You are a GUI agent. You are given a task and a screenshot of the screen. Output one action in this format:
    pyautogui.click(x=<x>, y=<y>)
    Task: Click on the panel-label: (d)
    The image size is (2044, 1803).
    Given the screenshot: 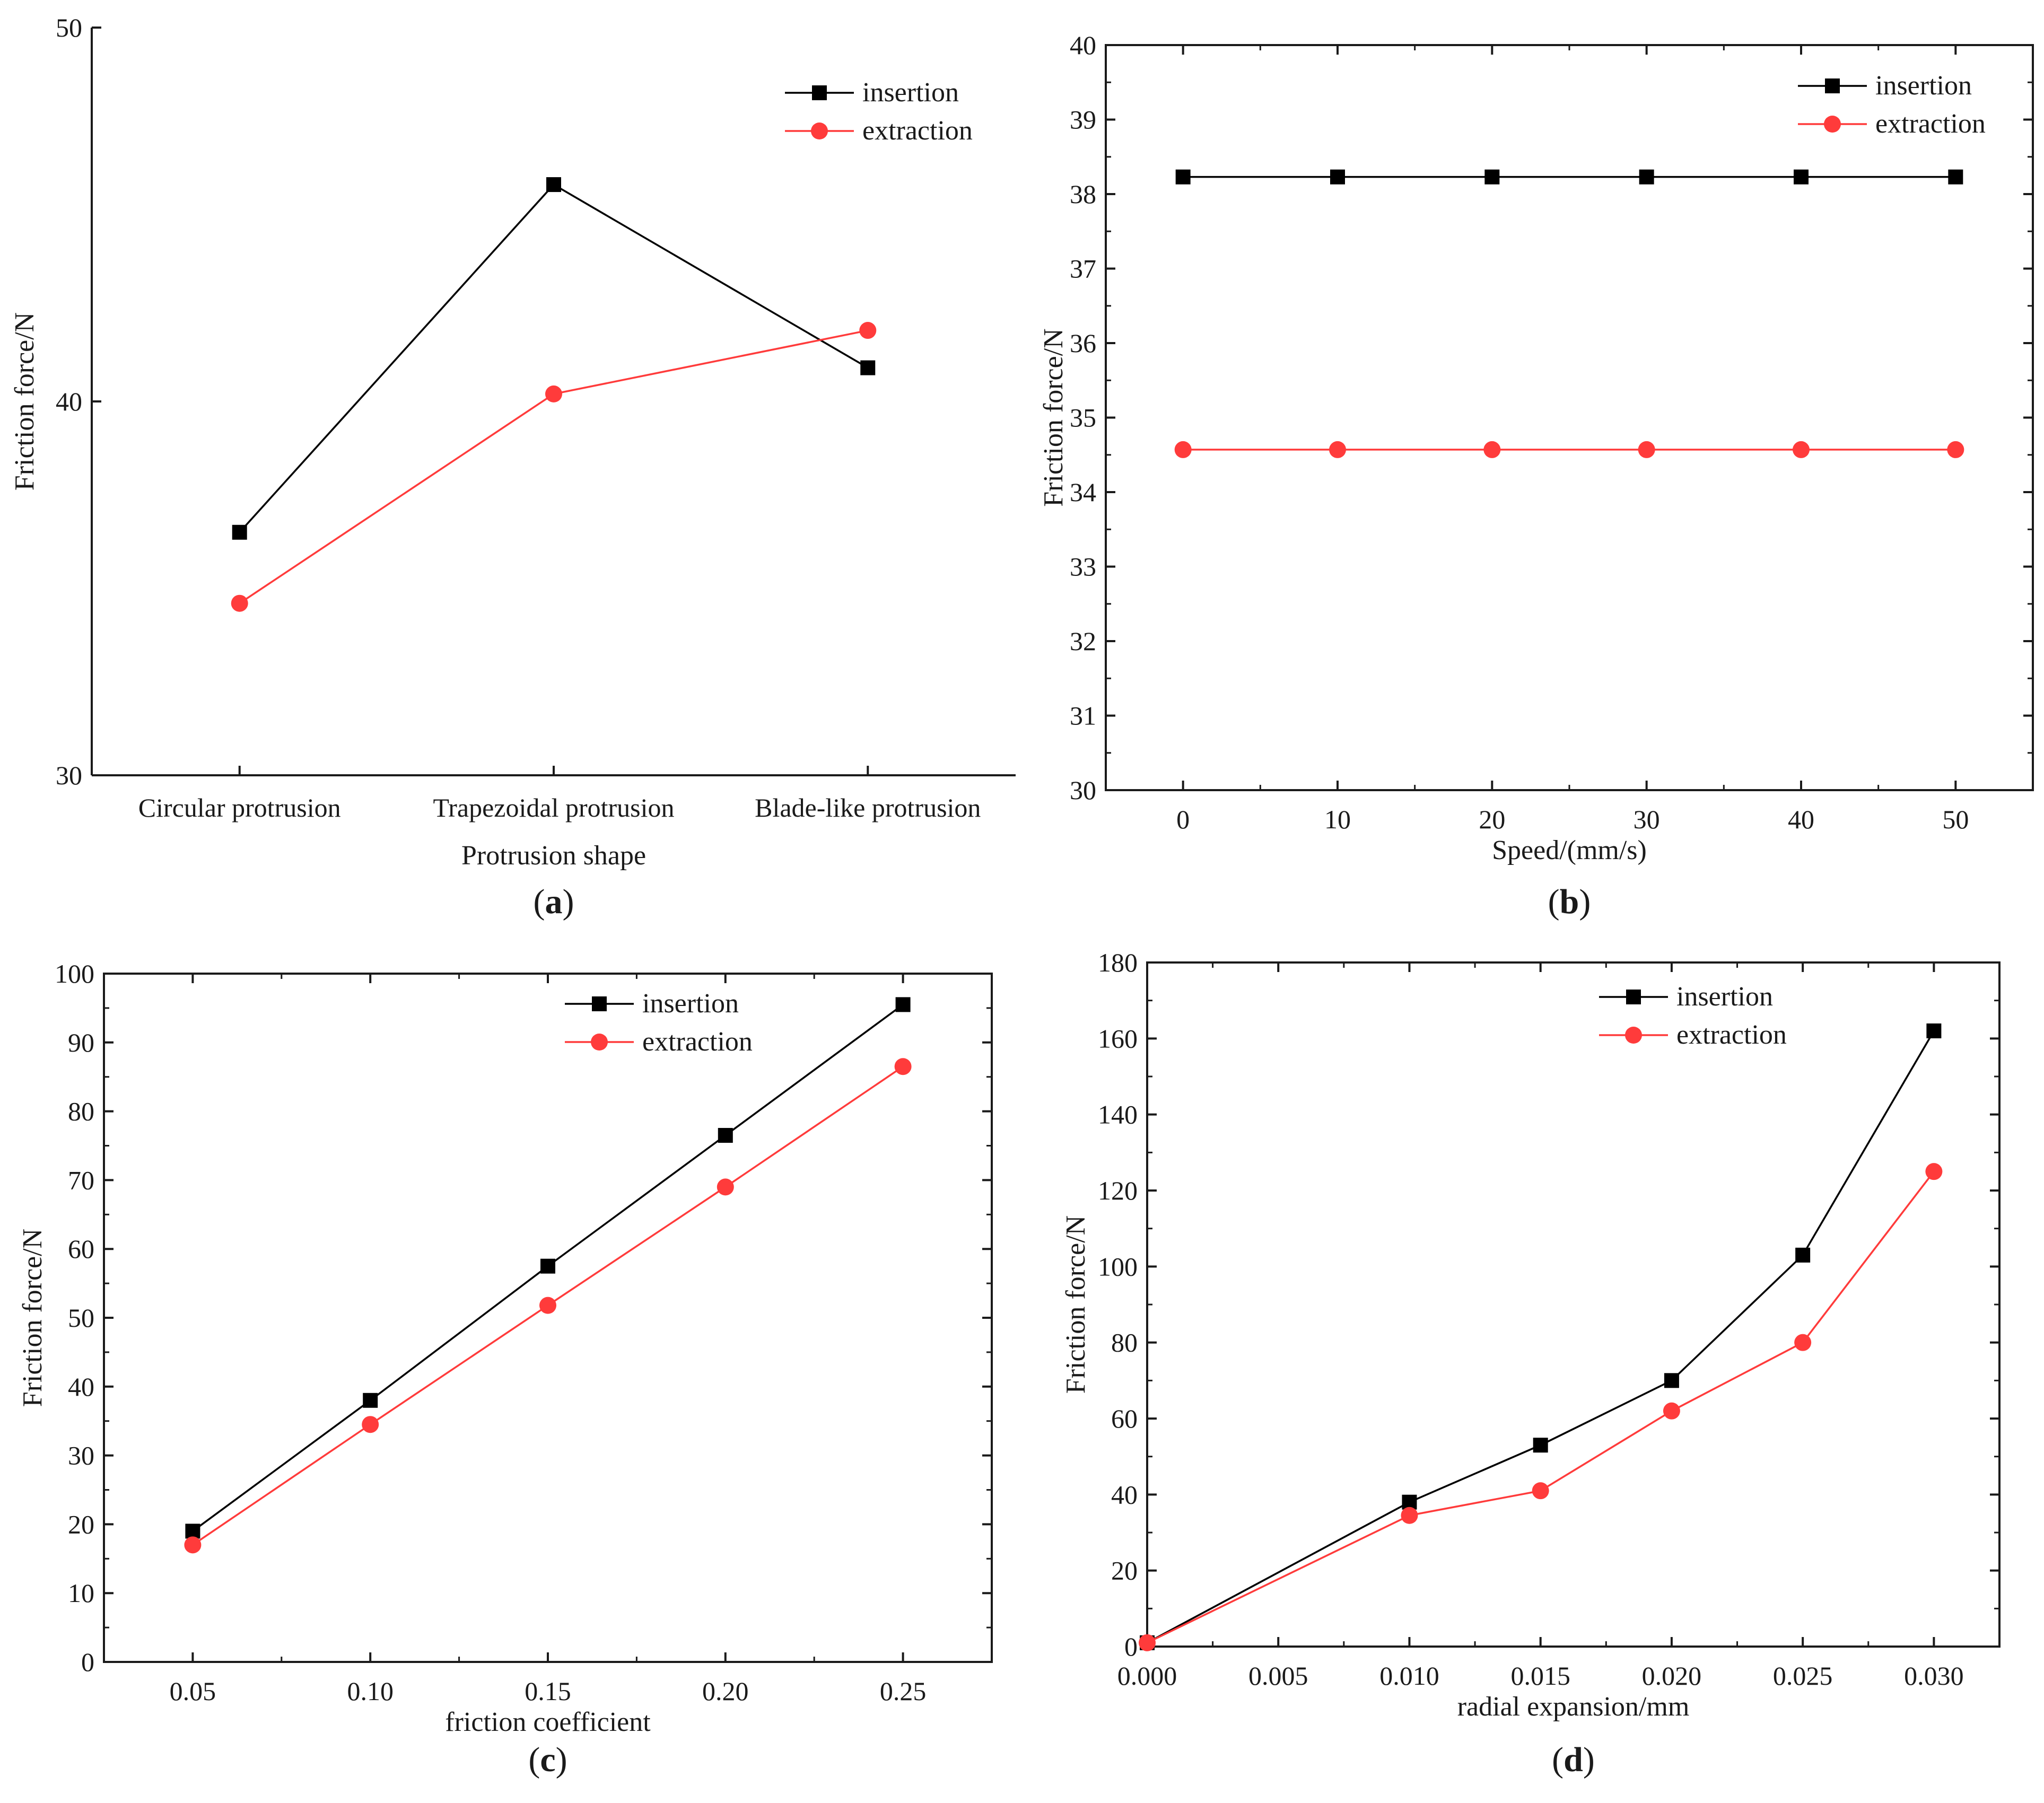 What is the action you would take?
    pyautogui.click(x=1573, y=1760)
    